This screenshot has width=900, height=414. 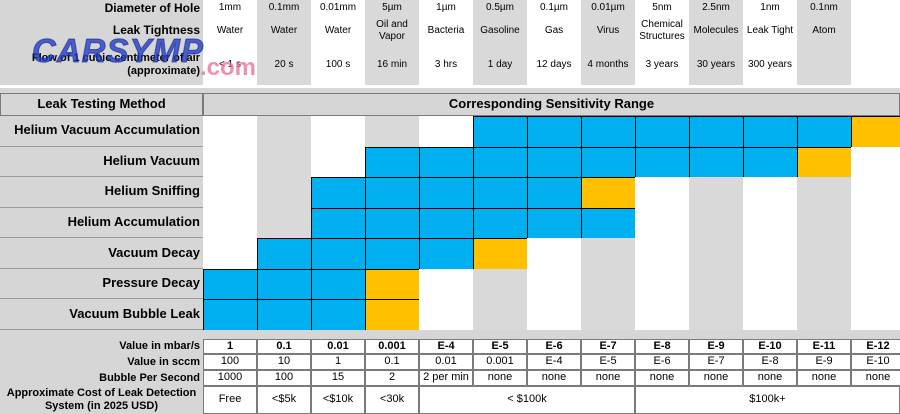 I want to click on separator-bar, so click(x=450, y=90).